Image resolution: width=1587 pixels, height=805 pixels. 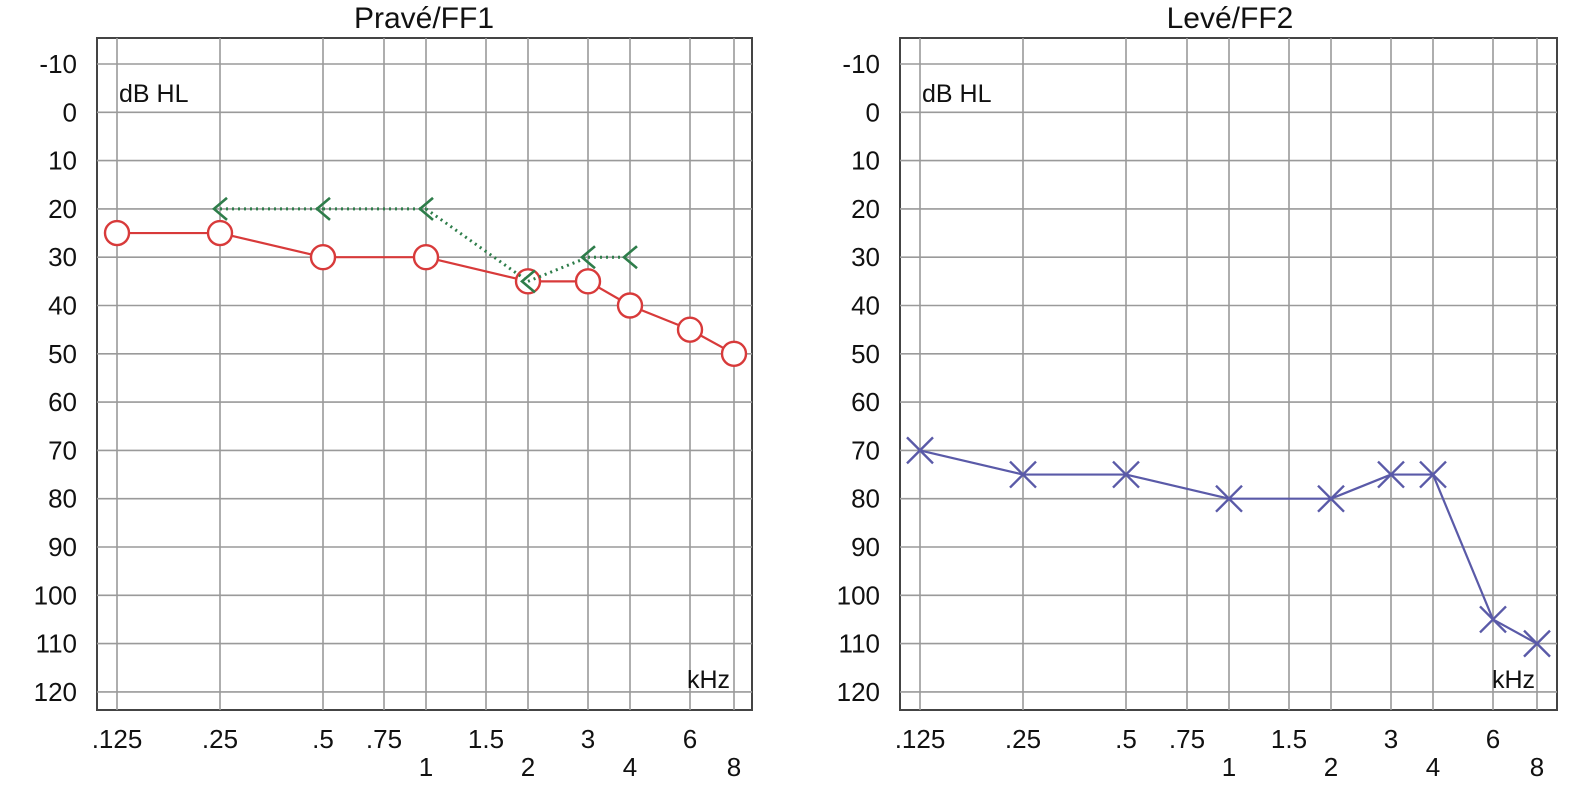 I want to click on chart-title: Pravé/FF1, so click(x=424, y=18).